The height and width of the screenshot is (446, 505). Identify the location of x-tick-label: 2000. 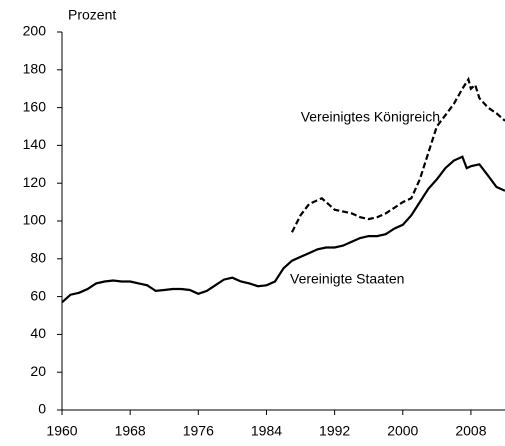
(402, 431).